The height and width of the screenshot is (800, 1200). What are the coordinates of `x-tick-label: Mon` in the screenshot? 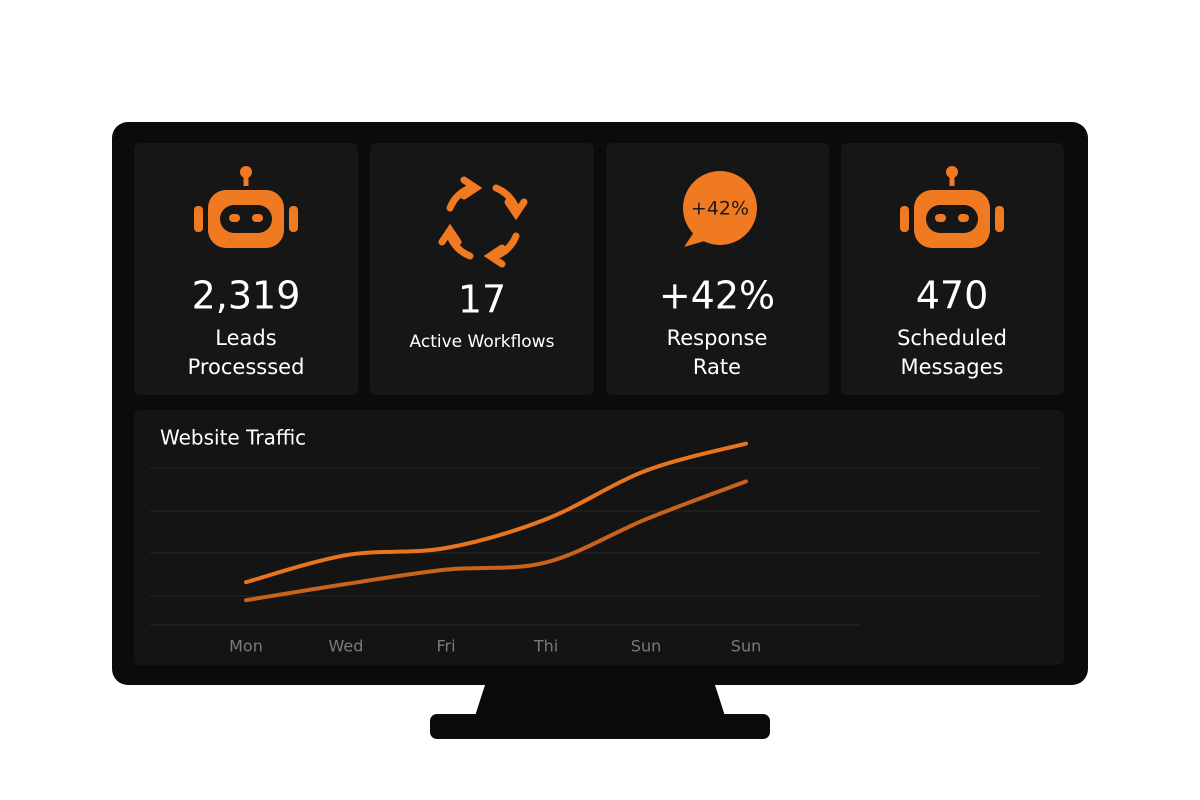 It's located at (246, 646).